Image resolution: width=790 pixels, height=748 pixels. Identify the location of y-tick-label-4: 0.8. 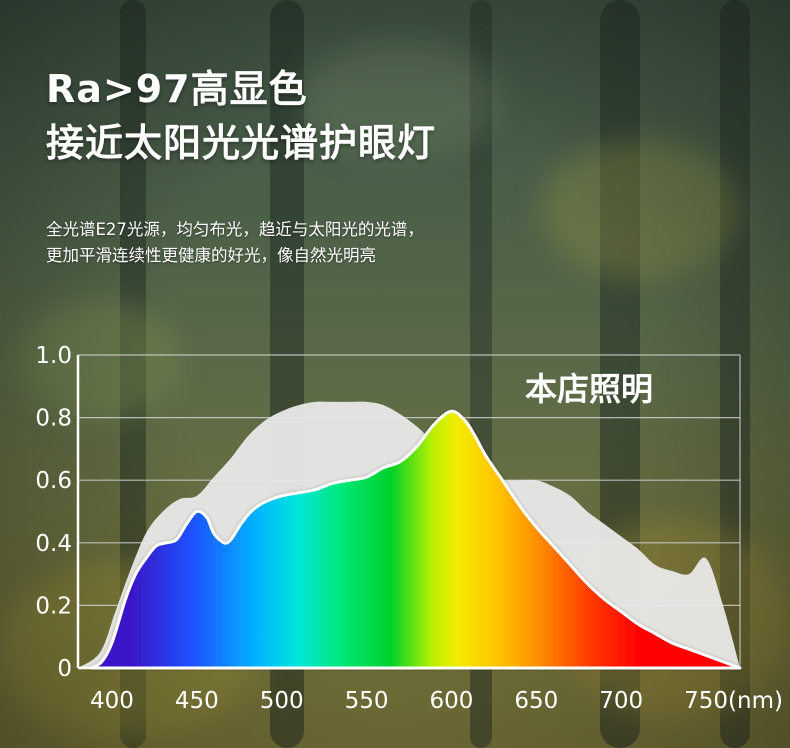
(53, 419).